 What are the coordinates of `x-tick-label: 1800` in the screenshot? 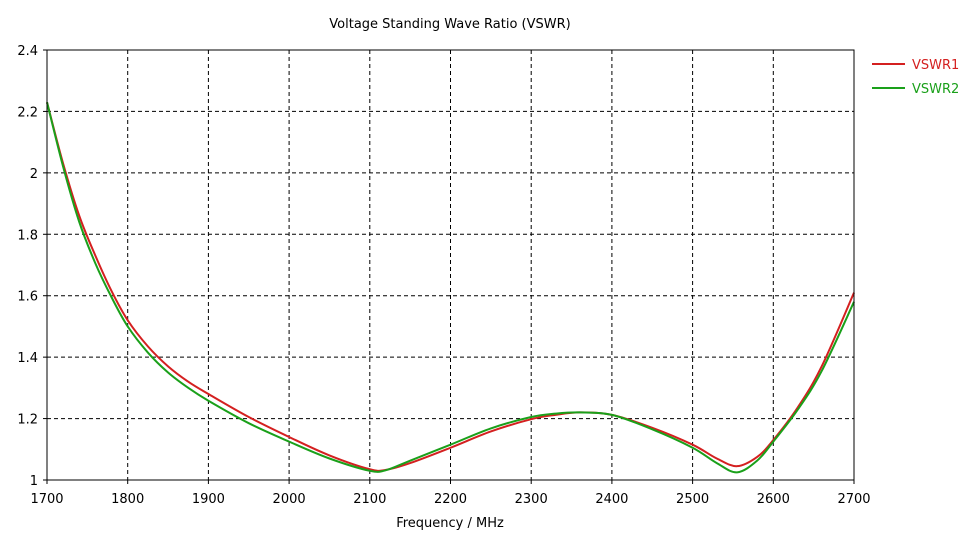 It's located at (127, 499).